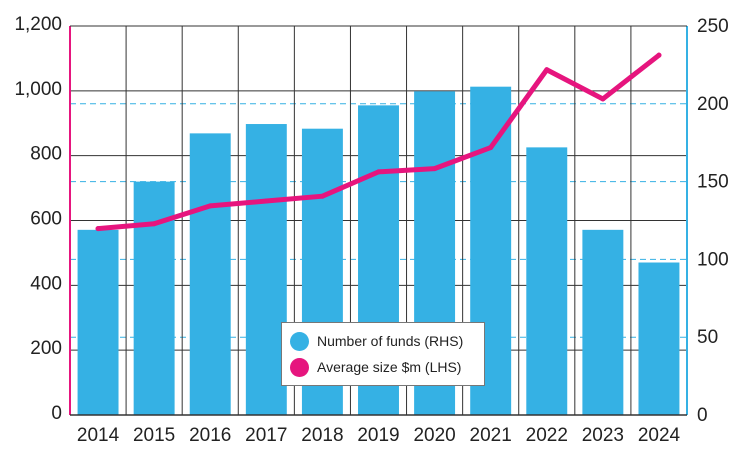 The image size is (744, 450). What do you see at coordinates (266, 269) in the screenshot?
I see `bar-2017` at bounding box center [266, 269].